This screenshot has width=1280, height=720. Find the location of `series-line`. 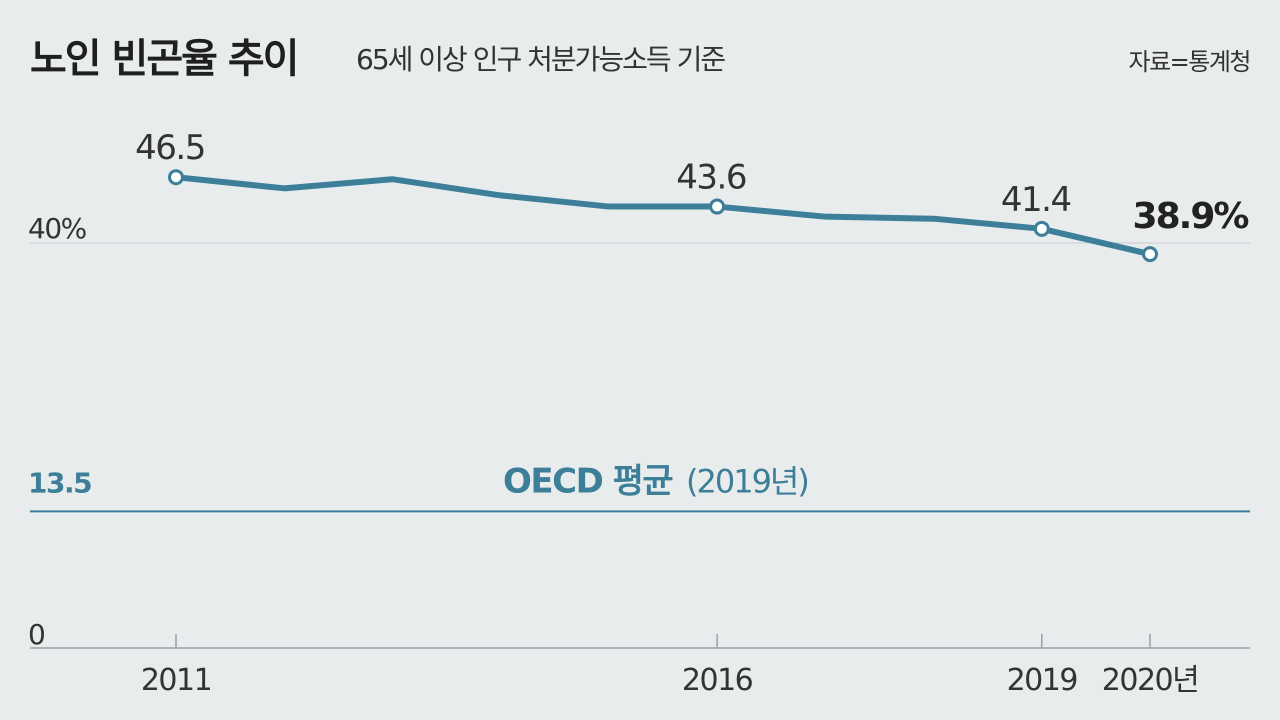

series-line is located at coordinates (663, 216).